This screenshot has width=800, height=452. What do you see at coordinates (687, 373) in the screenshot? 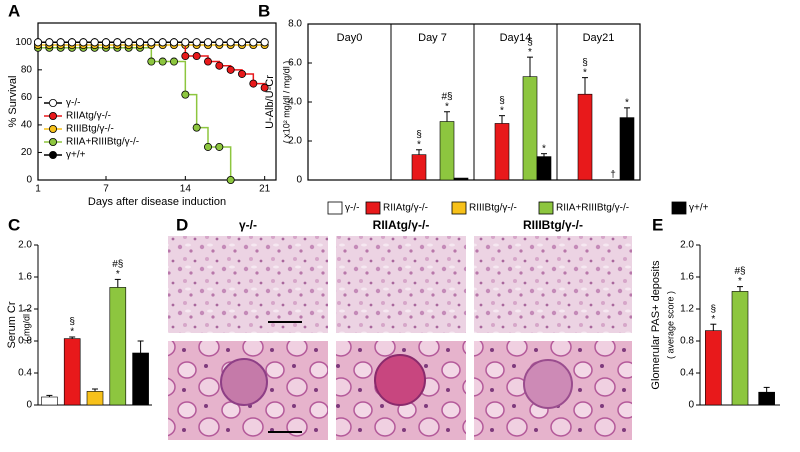
I see `y-tick-label: 0.4` at bounding box center [687, 373].